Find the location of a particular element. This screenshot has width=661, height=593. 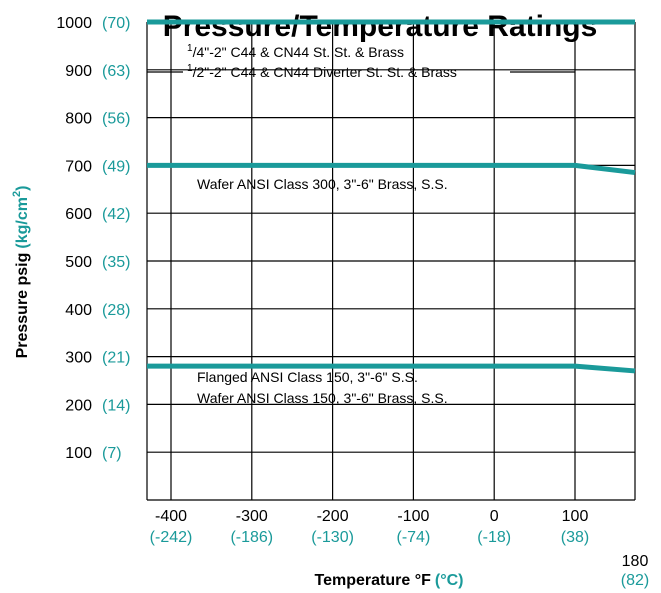

y-axis-unit-close: ) is located at coordinates (22, 188).